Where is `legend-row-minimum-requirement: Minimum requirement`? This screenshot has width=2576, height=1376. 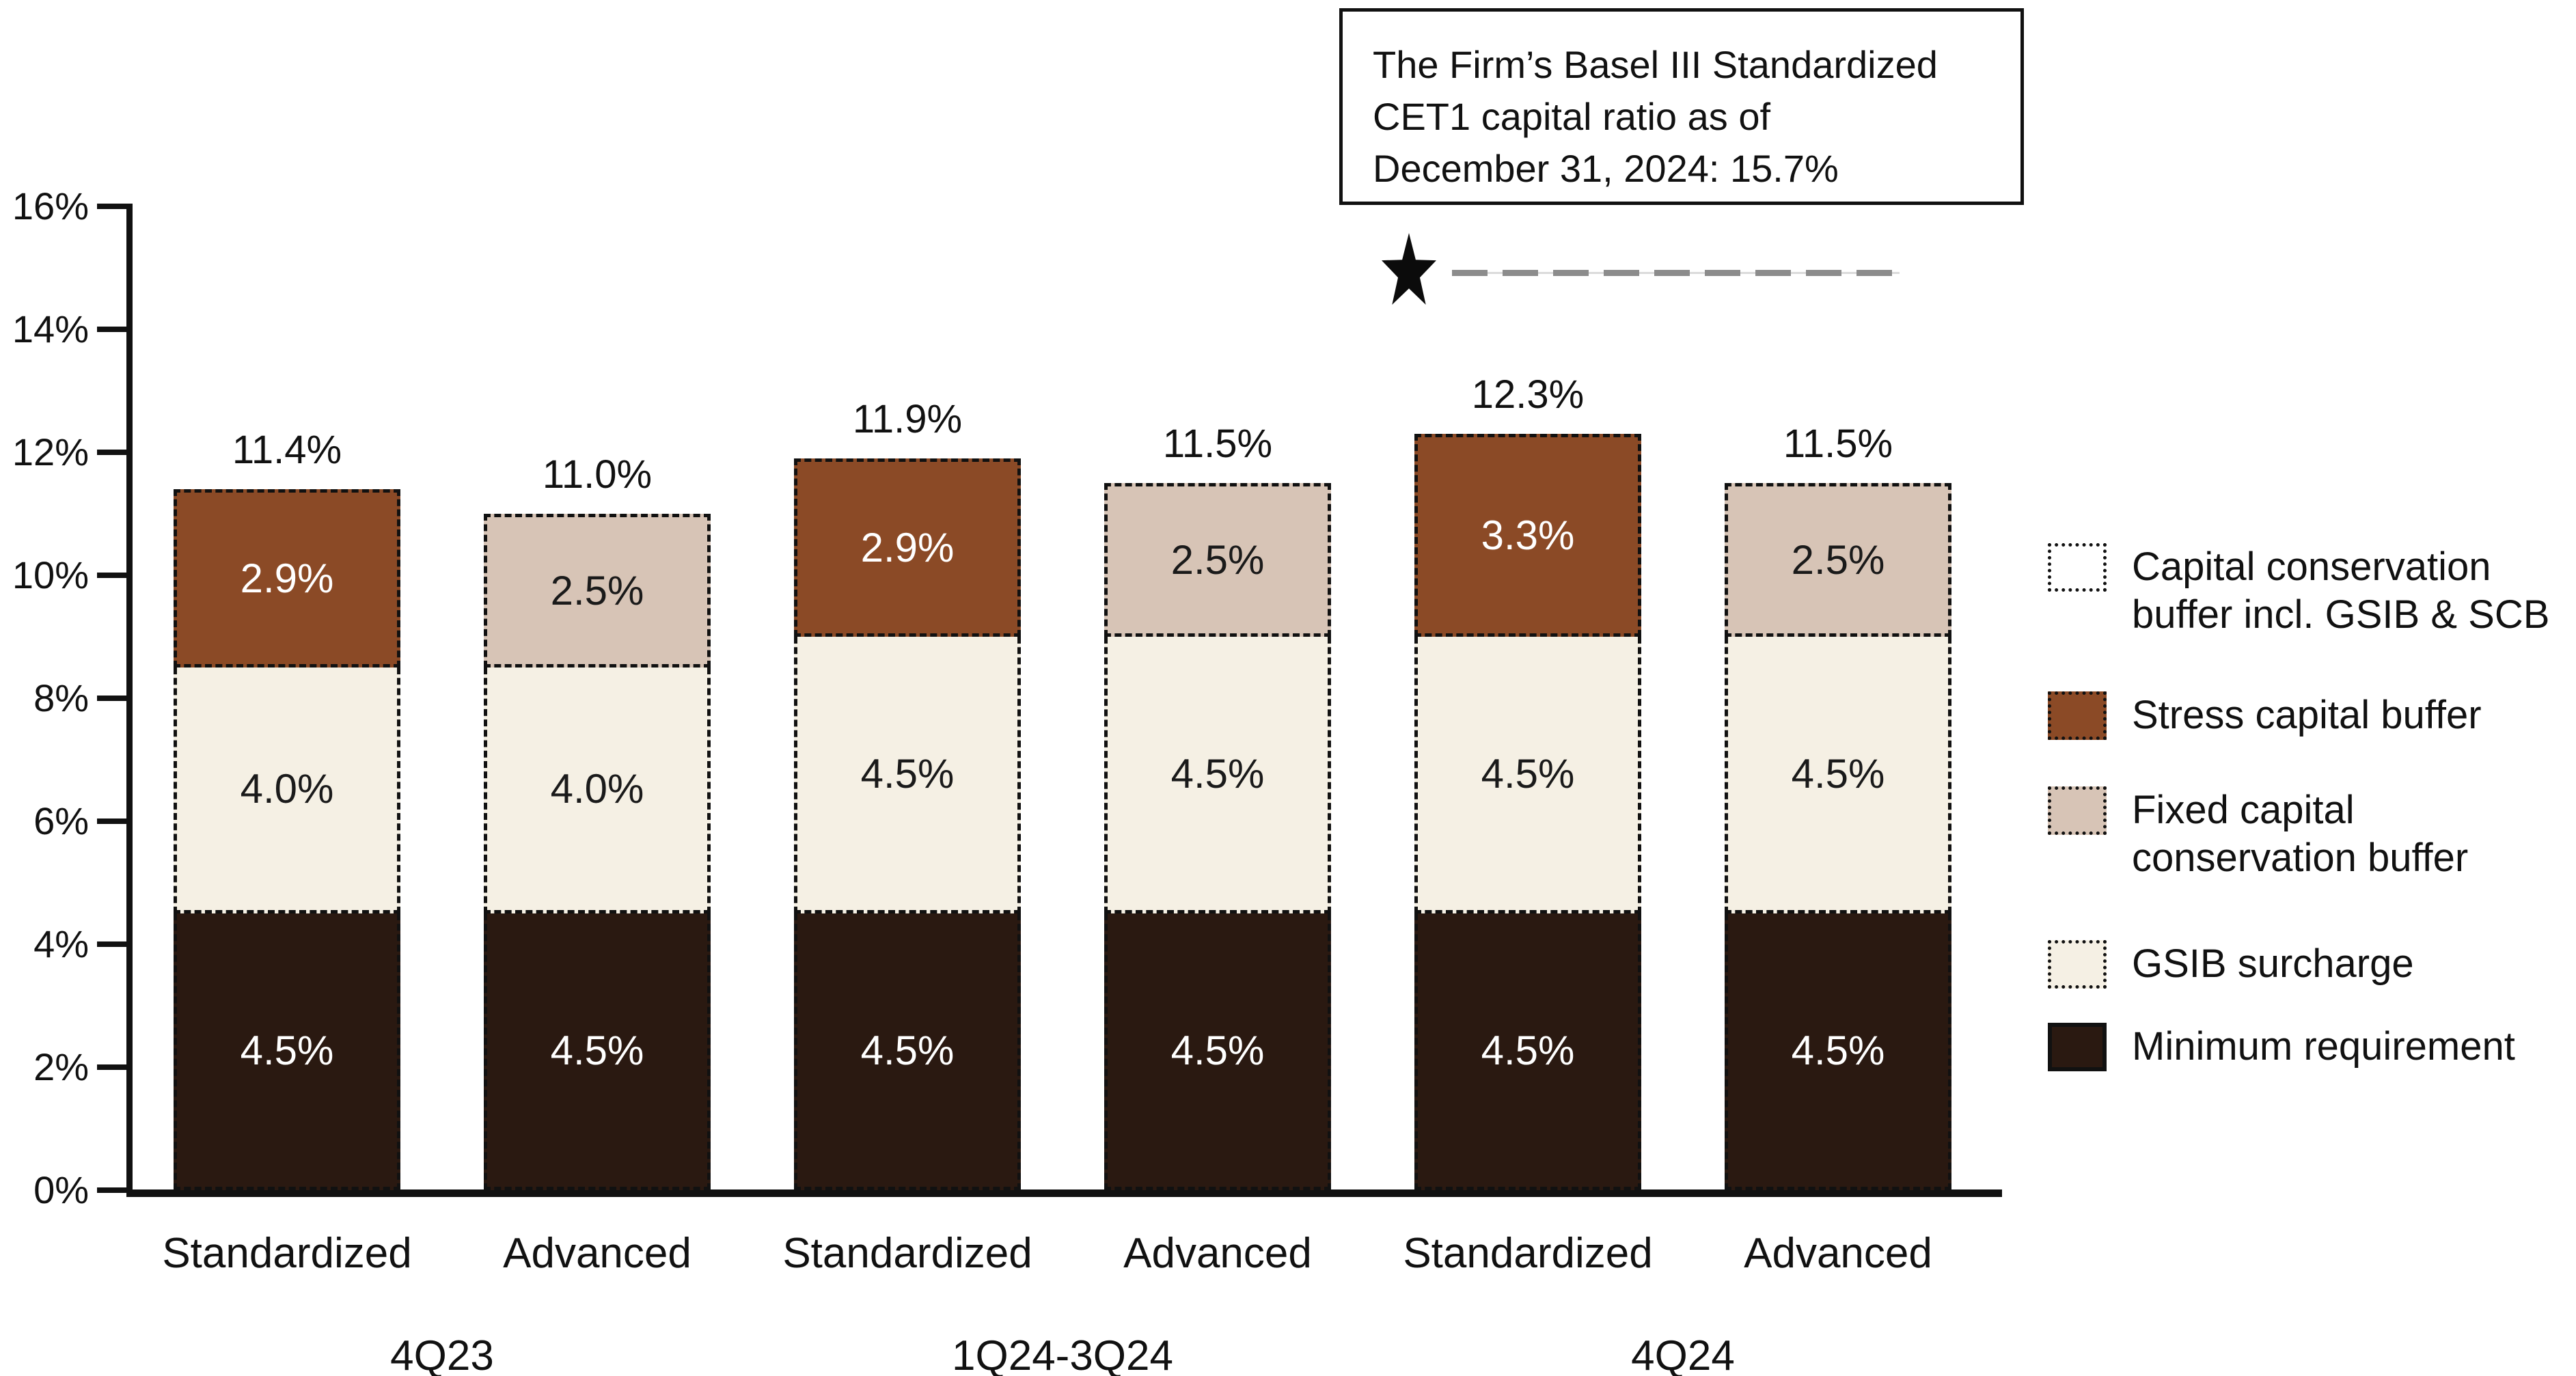 legend-row-minimum-requirement: Minimum requirement is located at coordinates (2281, 1047).